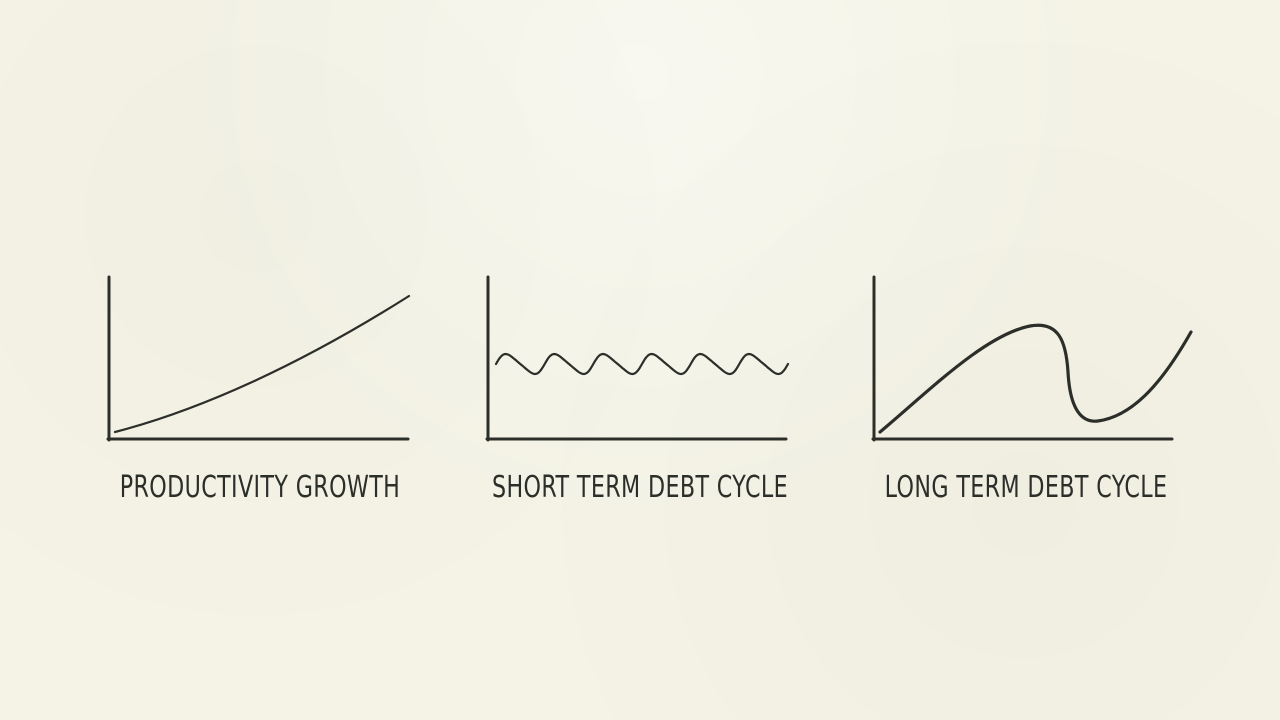 The width and height of the screenshot is (1280, 720). I want to click on label-long-term-debt-cycle: LONG TERM DEBT CYCLE, so click(1026, 487).